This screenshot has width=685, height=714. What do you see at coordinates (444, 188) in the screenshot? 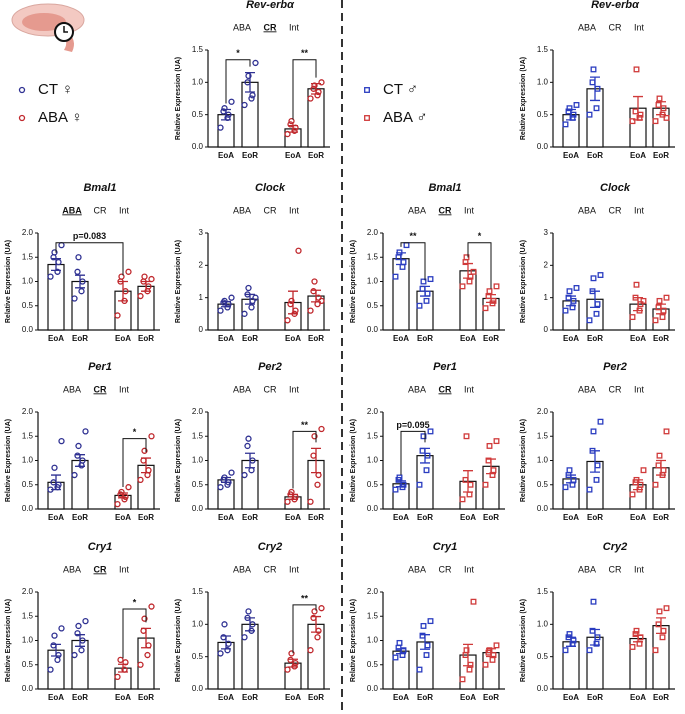
I see `chart-title: Bmal1` at bounding box center [444, 188].